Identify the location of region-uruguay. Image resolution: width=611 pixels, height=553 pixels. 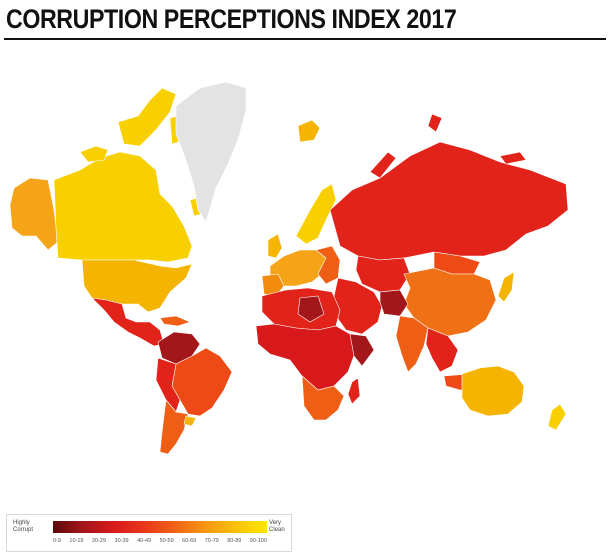
(190, 421).